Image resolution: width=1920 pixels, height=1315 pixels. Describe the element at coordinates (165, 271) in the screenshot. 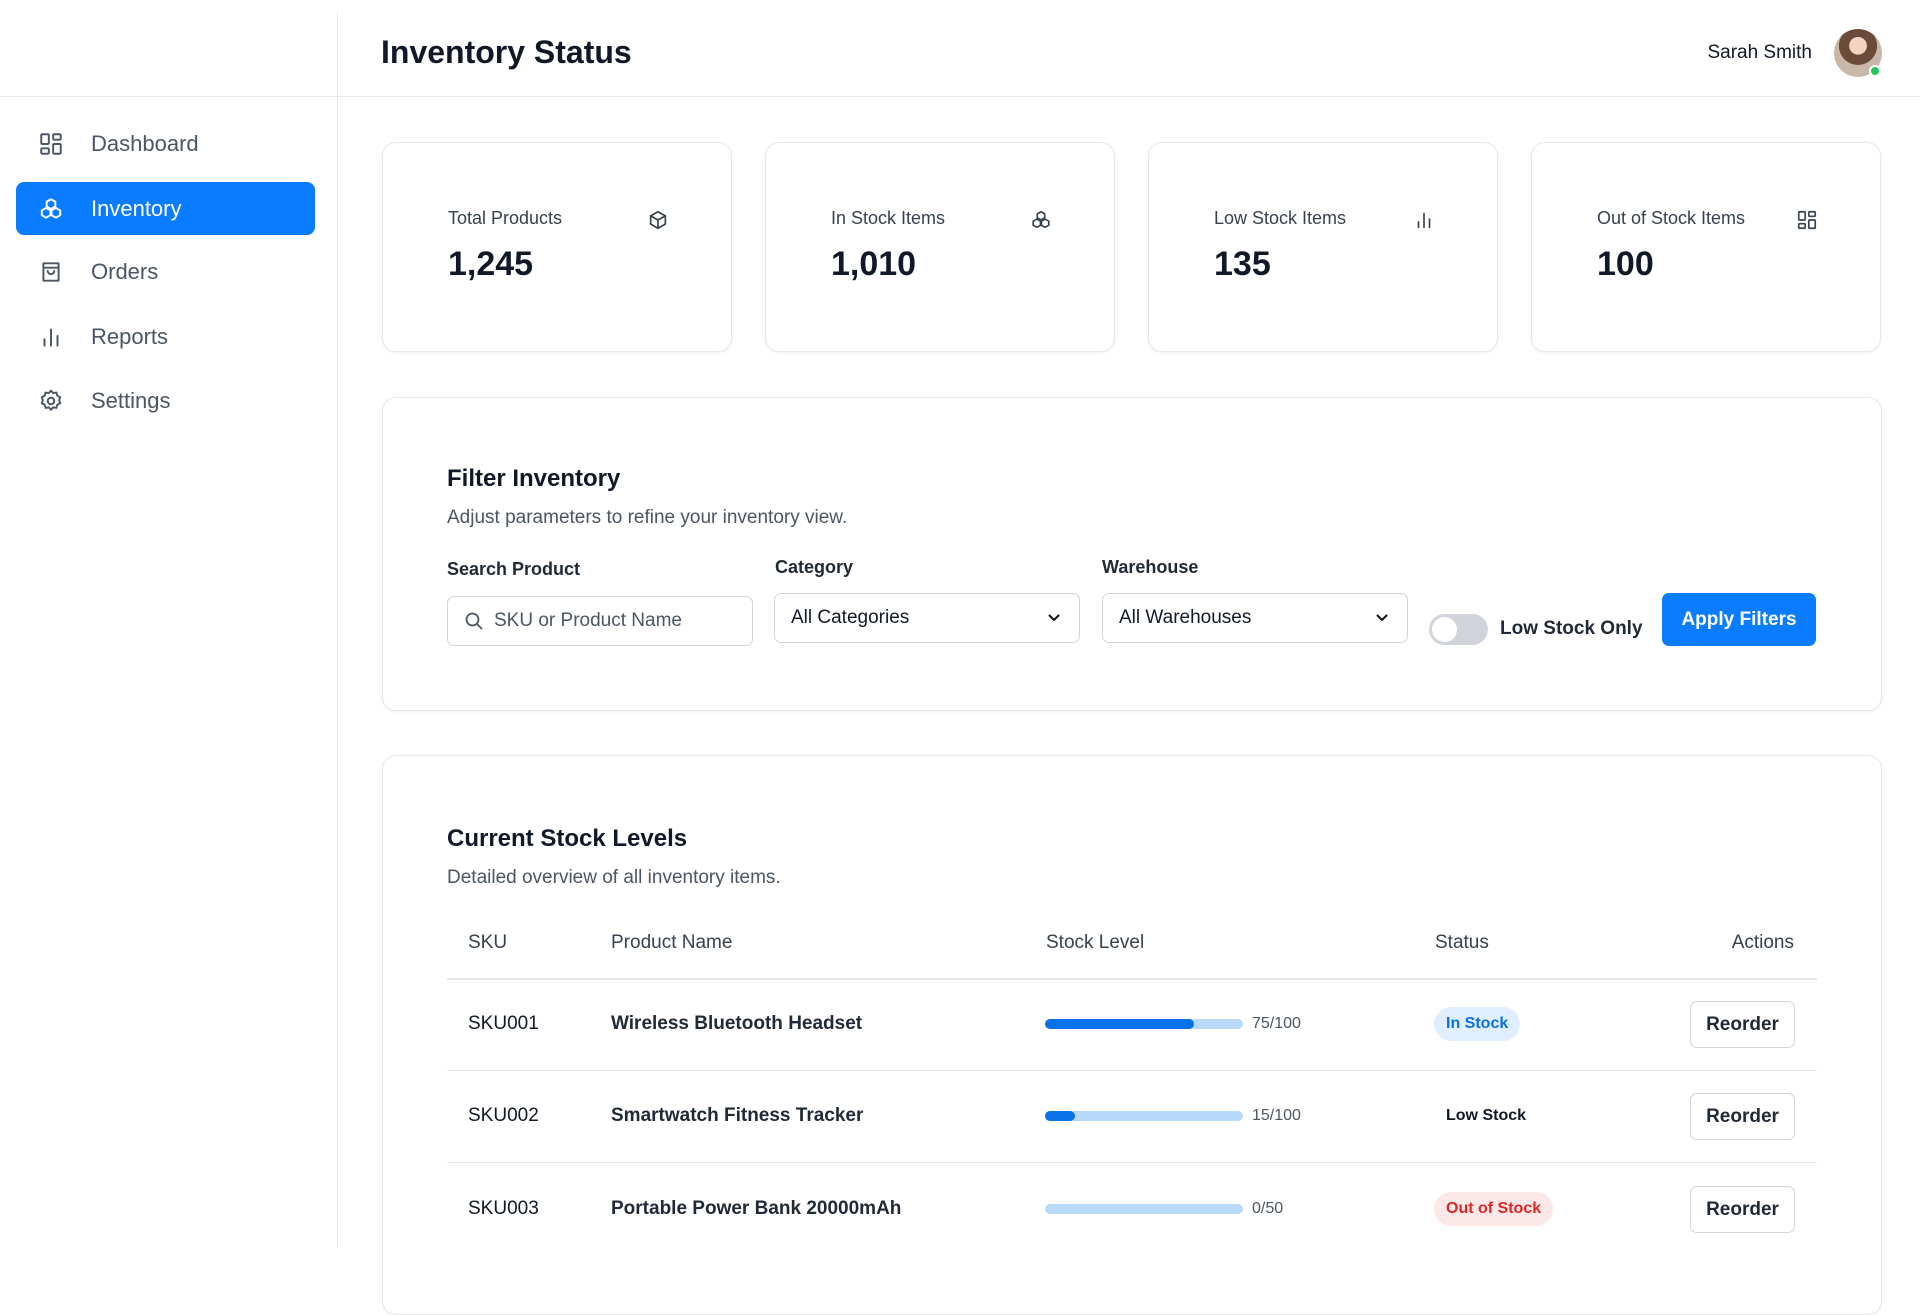

I see `nav-item: Orders` at that location.